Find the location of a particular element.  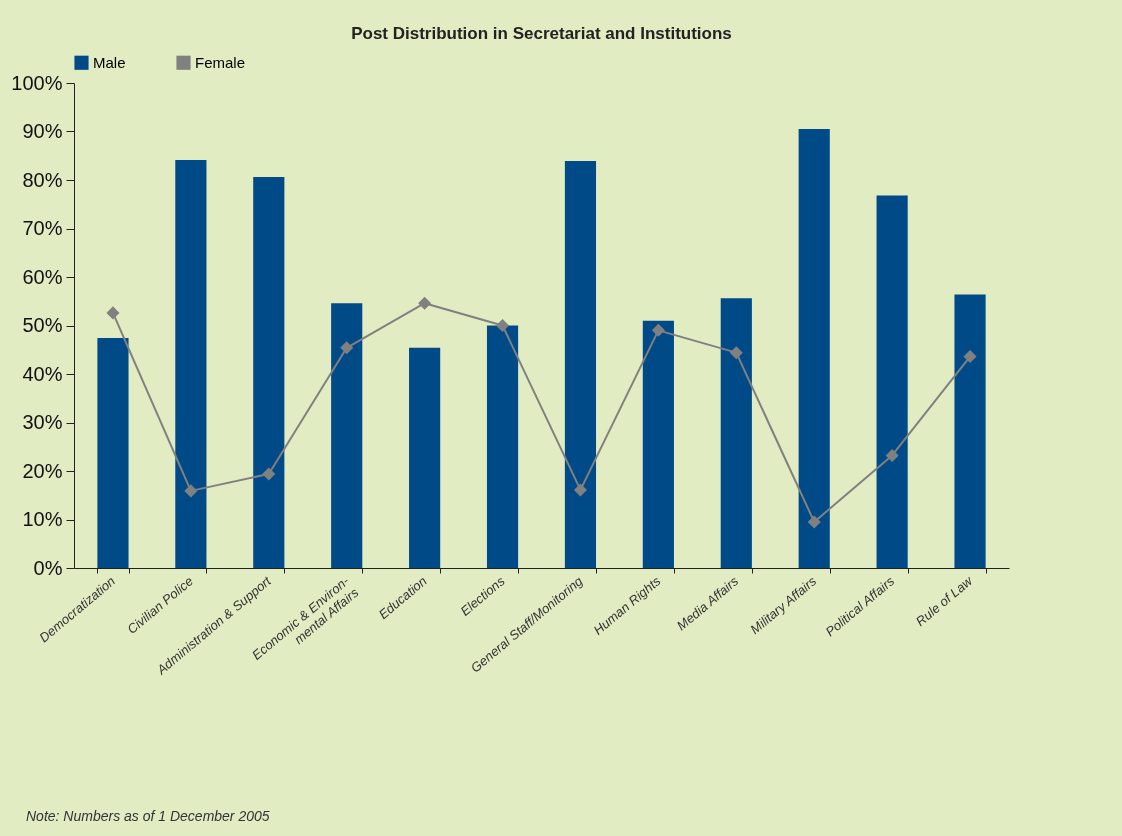

legend-label: Female is located at coordinates (220, 62).